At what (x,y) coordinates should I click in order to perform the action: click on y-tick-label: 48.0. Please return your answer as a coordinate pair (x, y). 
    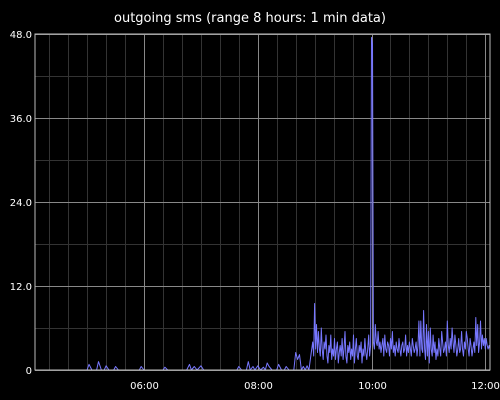
    Looking at the image, I should click on (21, 35).